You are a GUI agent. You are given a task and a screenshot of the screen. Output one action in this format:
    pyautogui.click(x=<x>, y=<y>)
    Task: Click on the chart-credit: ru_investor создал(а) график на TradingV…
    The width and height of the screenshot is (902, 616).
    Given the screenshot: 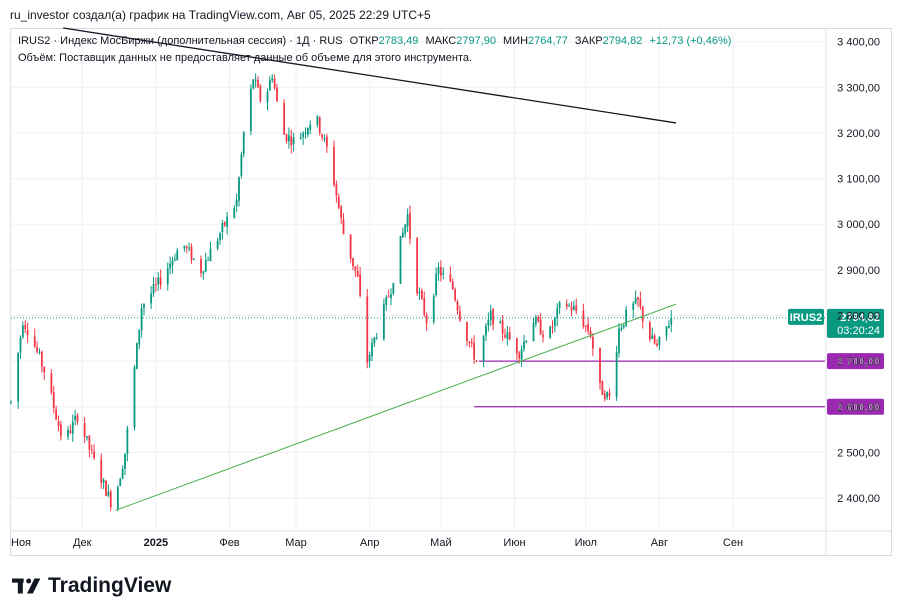 What is the action you would take?
    pyautogui.click(x=220, y=15)
    